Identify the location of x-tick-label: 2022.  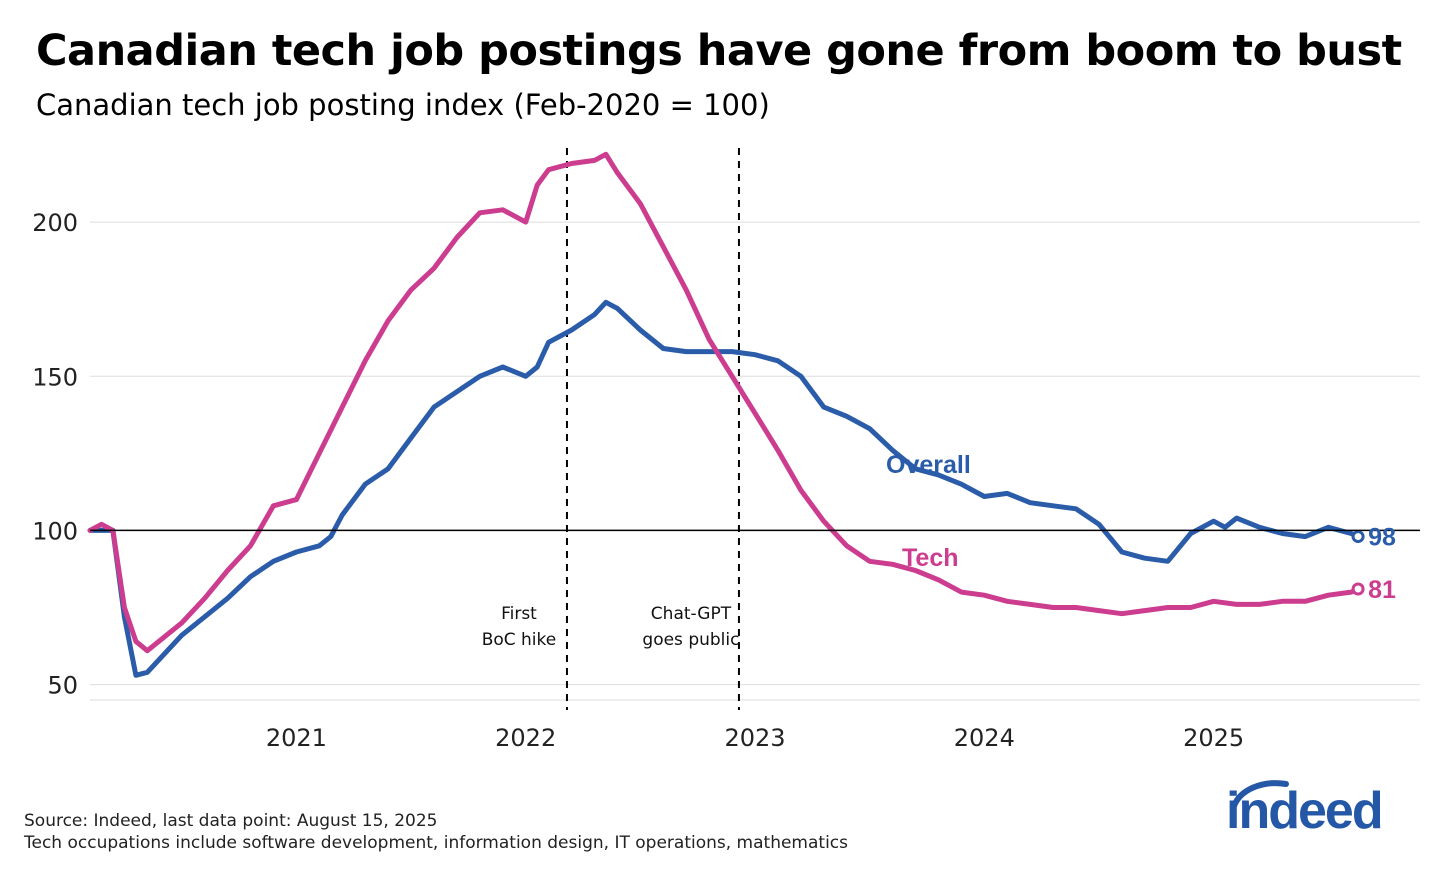
(525, 738).